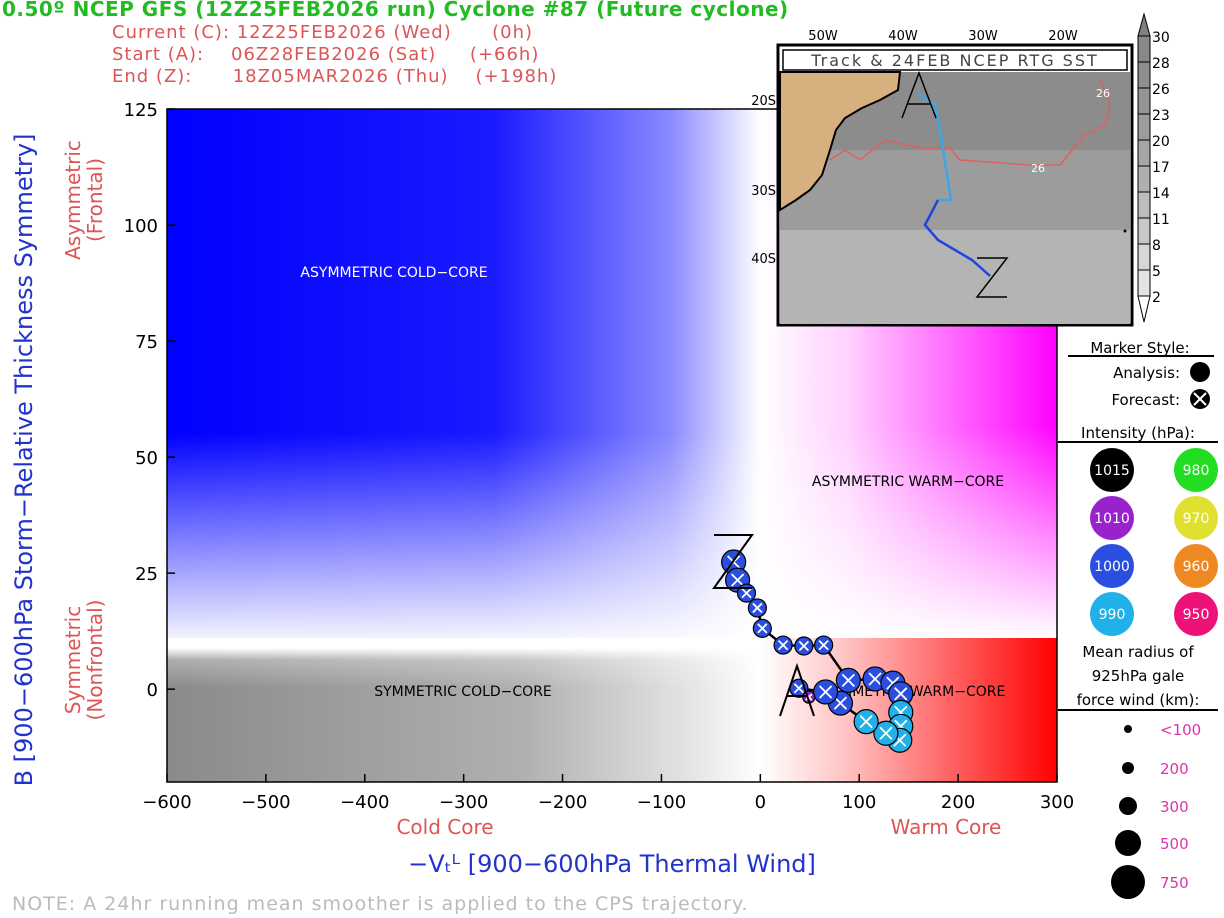 This screenshot has width=1224, height=918. What do you see at coordinates (146, 342) in the screenshot?
I see `y-tick-label: 75` at bounding box center [146, 342].